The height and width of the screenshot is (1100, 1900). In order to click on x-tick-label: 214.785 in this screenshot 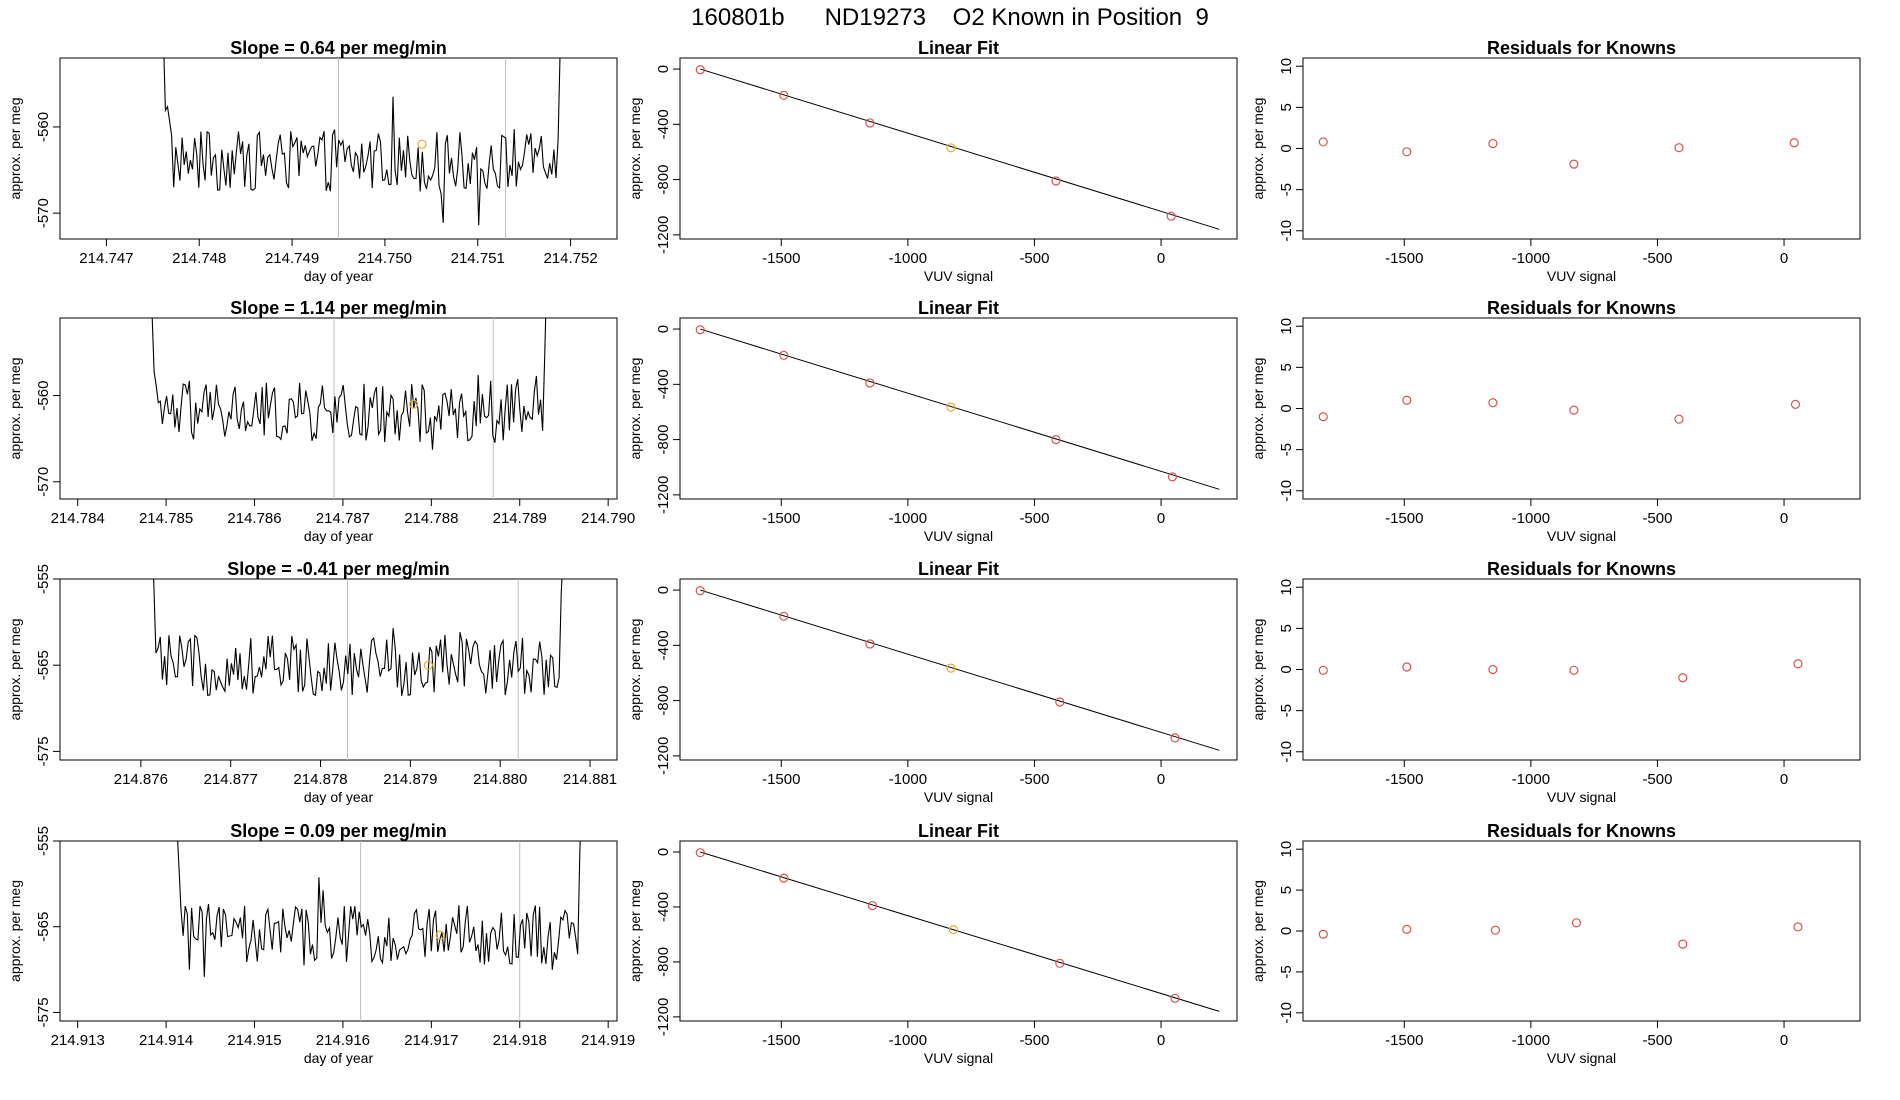, I will do `click(166, 518)`.